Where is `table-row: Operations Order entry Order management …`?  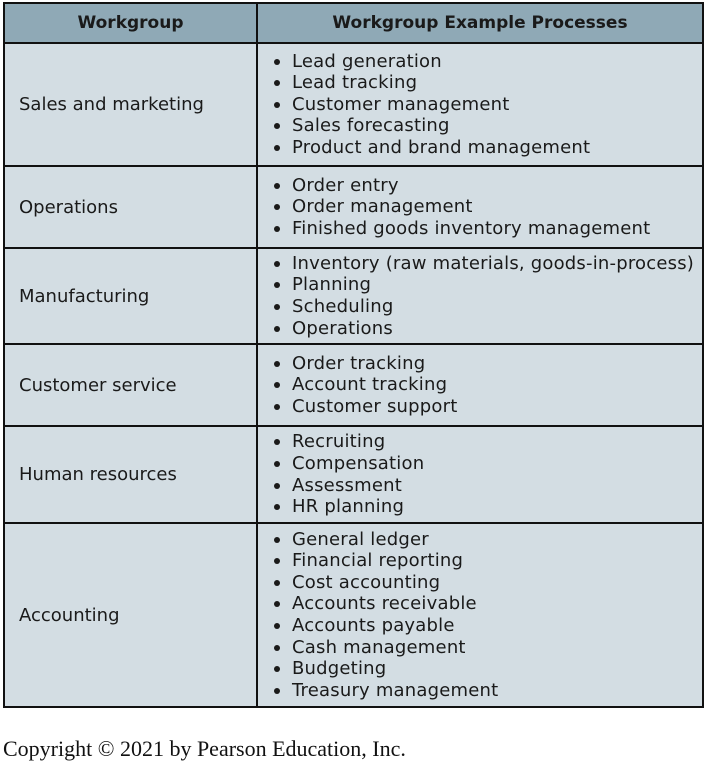
table-row: Operations Order entry Order management … is located at coordinates (353, 207).